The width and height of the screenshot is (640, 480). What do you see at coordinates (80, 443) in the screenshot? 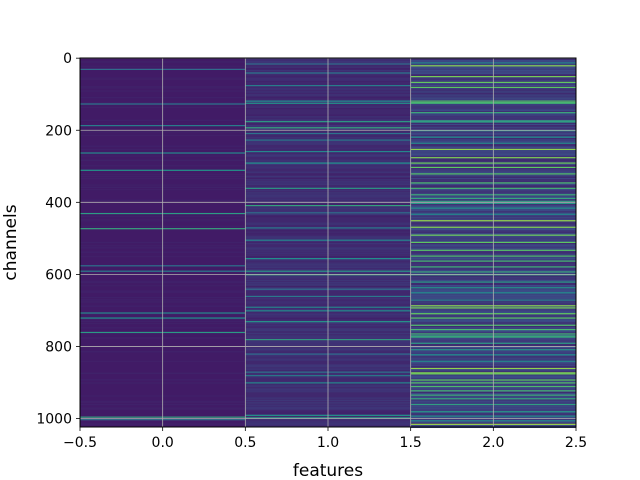
I see `x-tick-label: −0.5` at bounding box center [80, 443].